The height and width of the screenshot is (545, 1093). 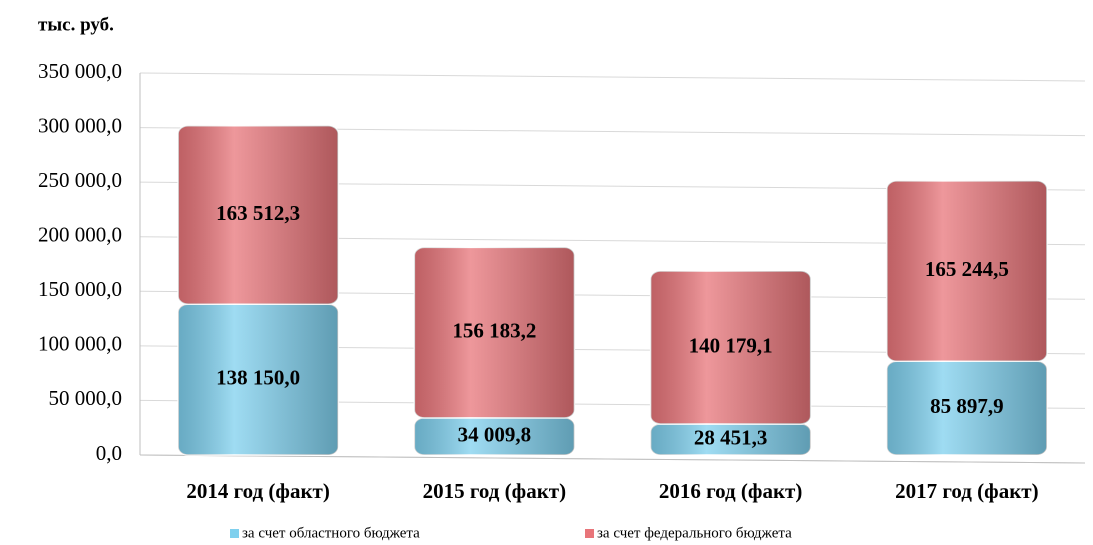 I want to click on y-tick-label: 200 000,0, so click(x=80, y=235).